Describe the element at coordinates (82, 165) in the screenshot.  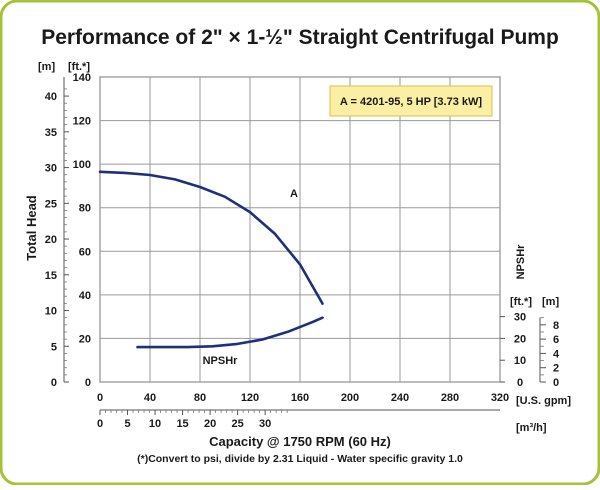
I see `tick-label-head-ft: 100` at that location.